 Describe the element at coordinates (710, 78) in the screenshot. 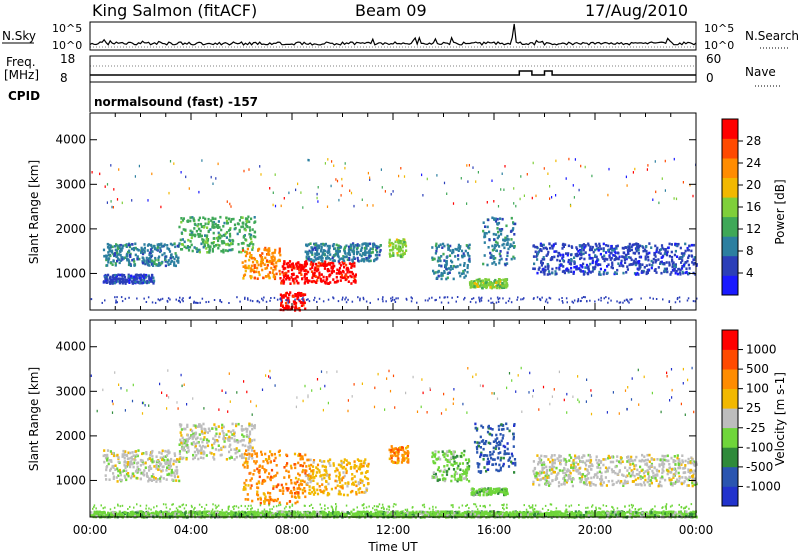

I see `nave-tick-bottom: 0` at that location.